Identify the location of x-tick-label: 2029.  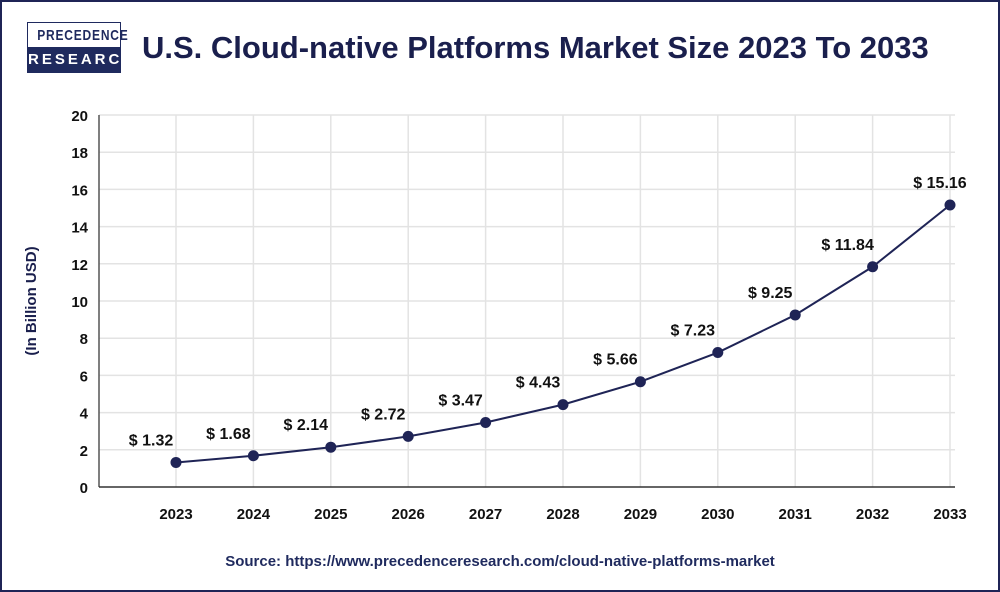
(640, 514).